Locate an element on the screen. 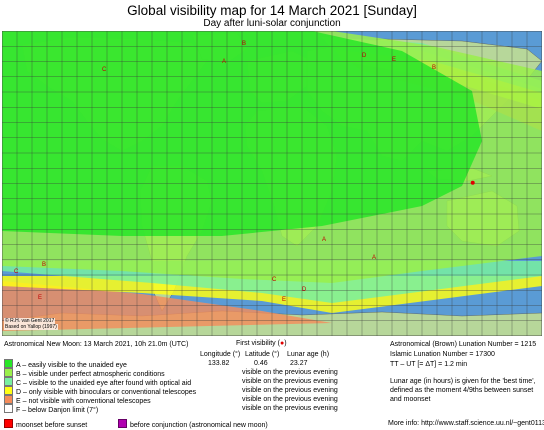  lunation-islamic: Islamic Lunation Number = 17300 is located at coordinates (442, 354).